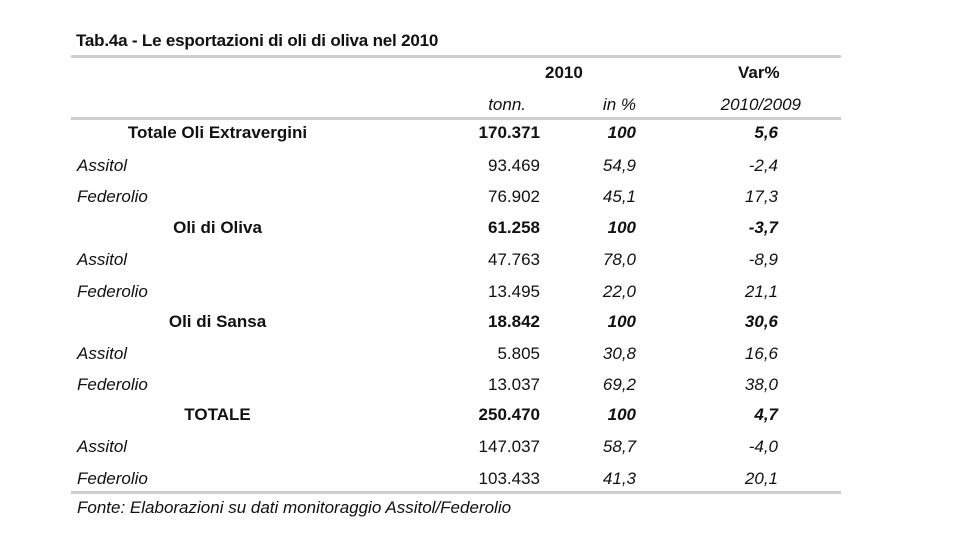 The height and width of the screenshot is (554, 954). What do you see at coordinates (619, 384) in the screenshot?
I see `row-percent: 69,2` at bounding box center [619, 384].